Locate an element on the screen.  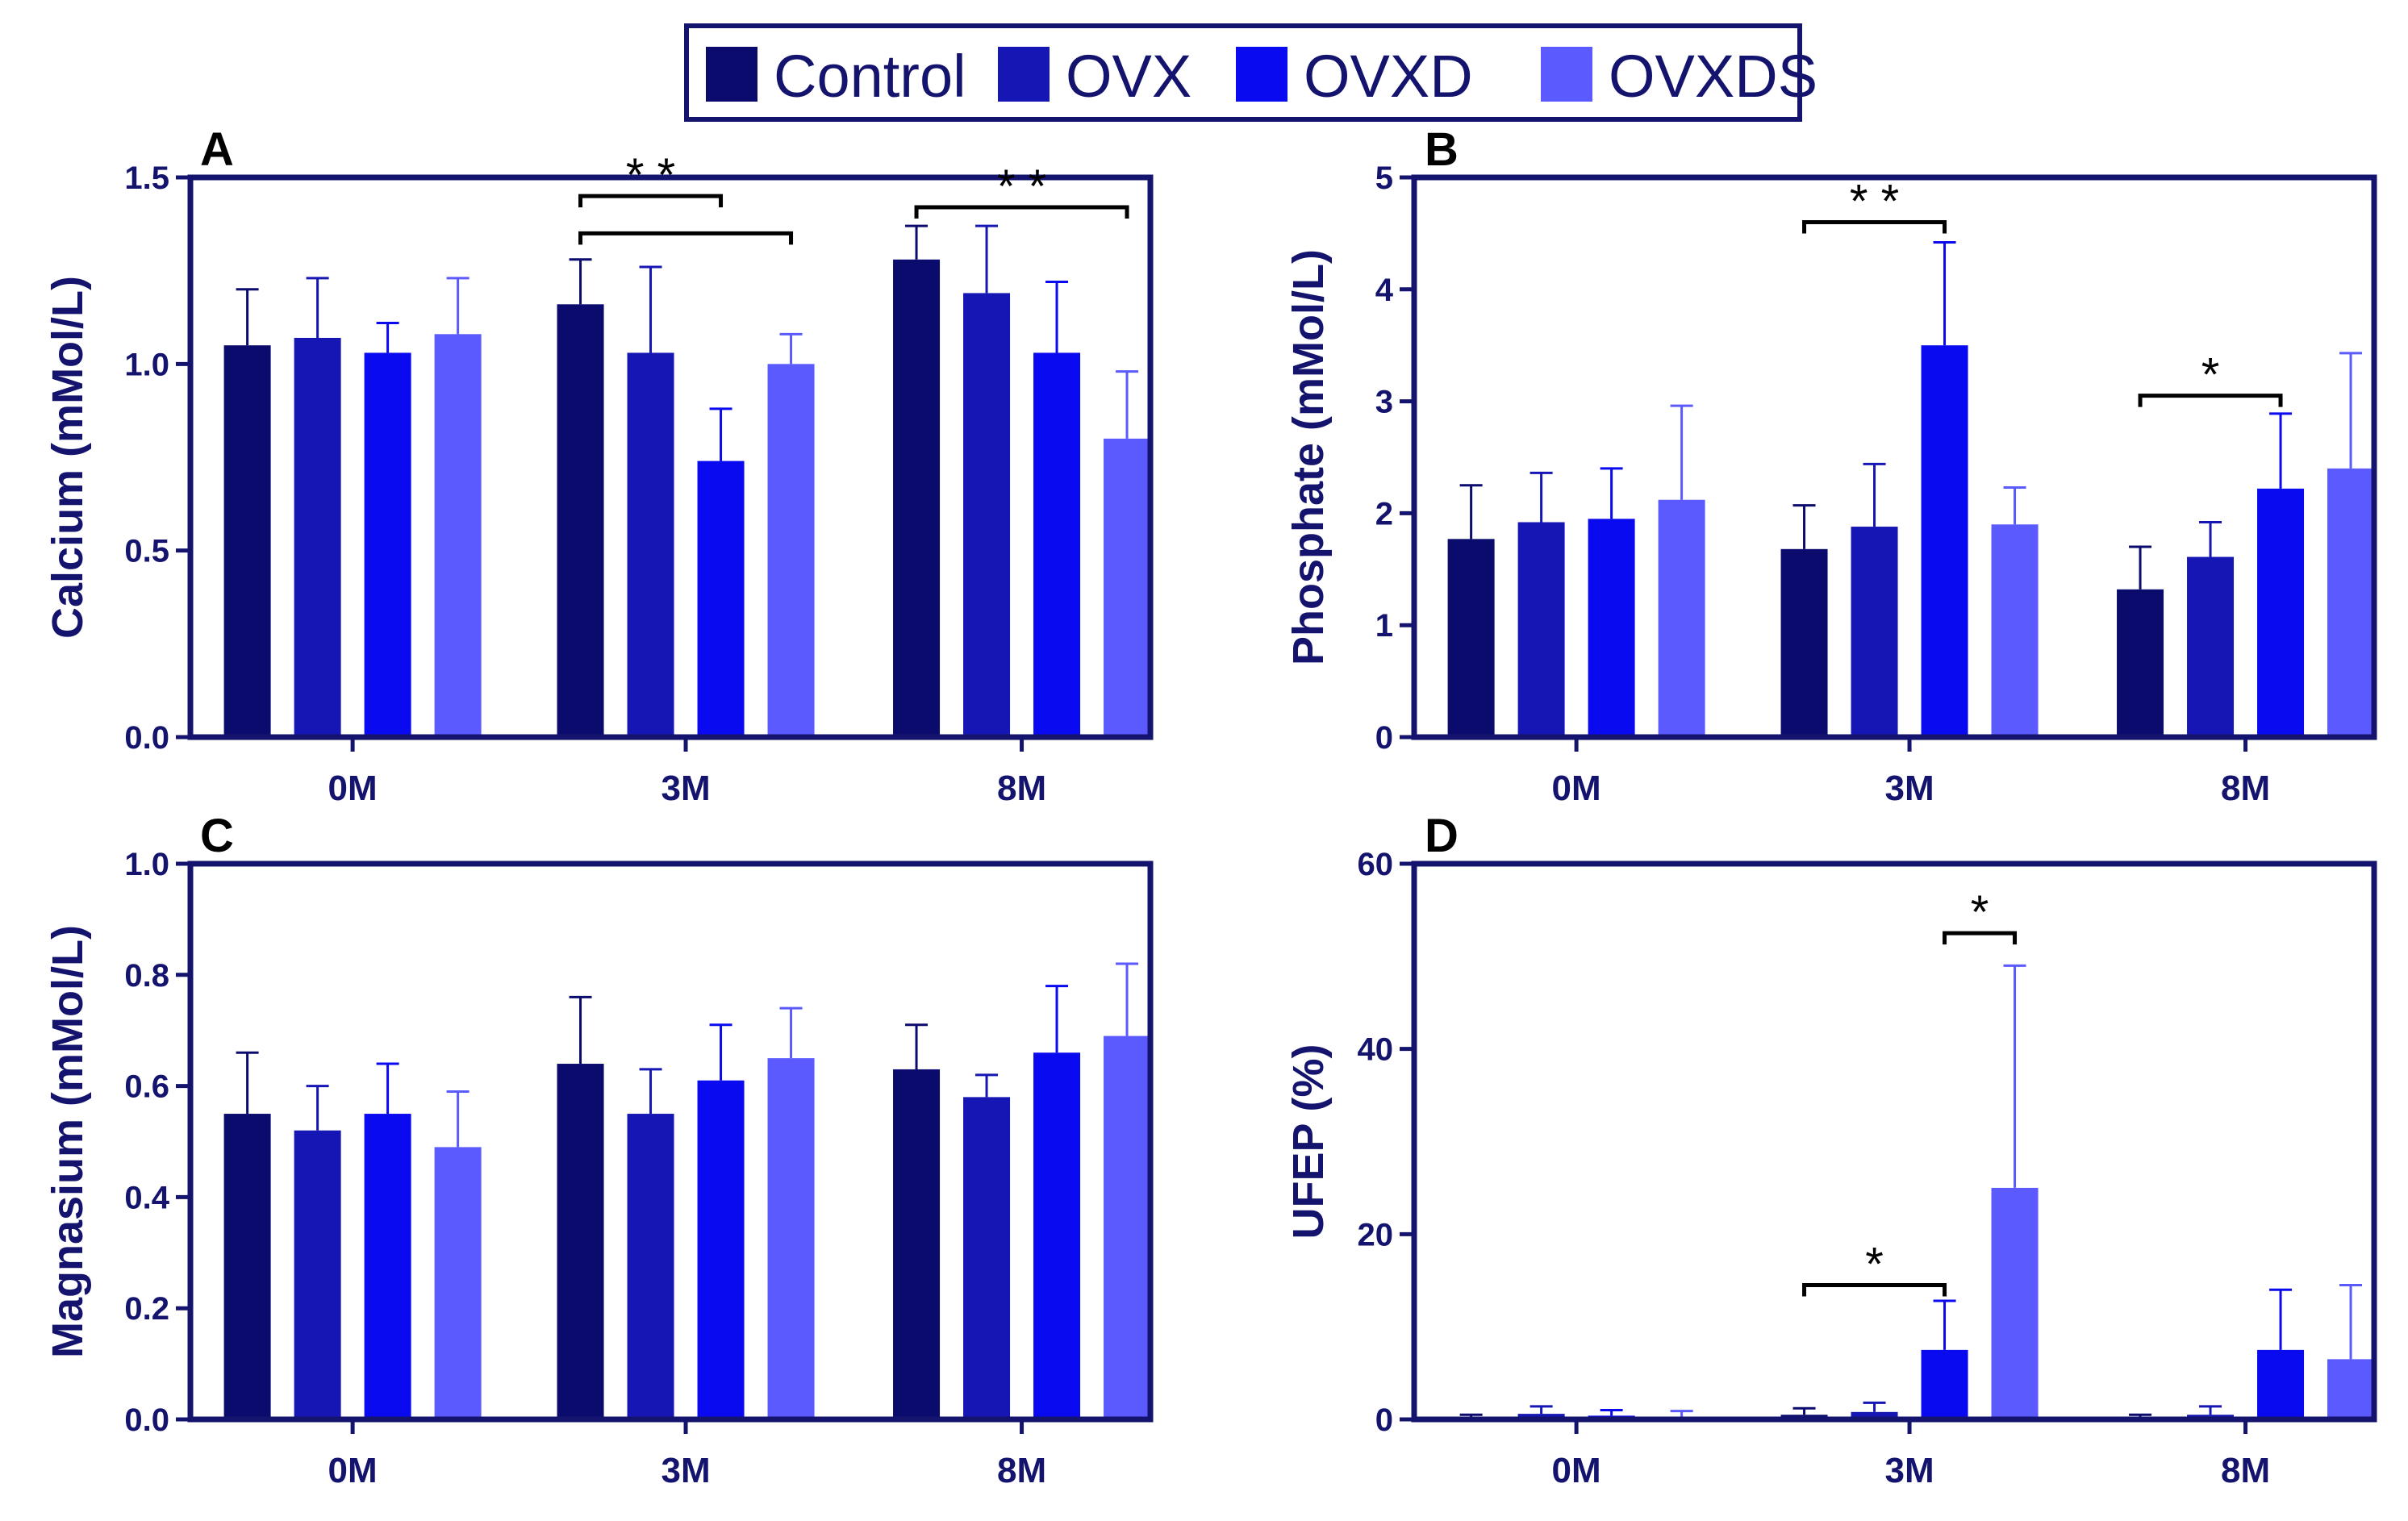
y-tick-label: 1 is located at coordinates (1384, 626).